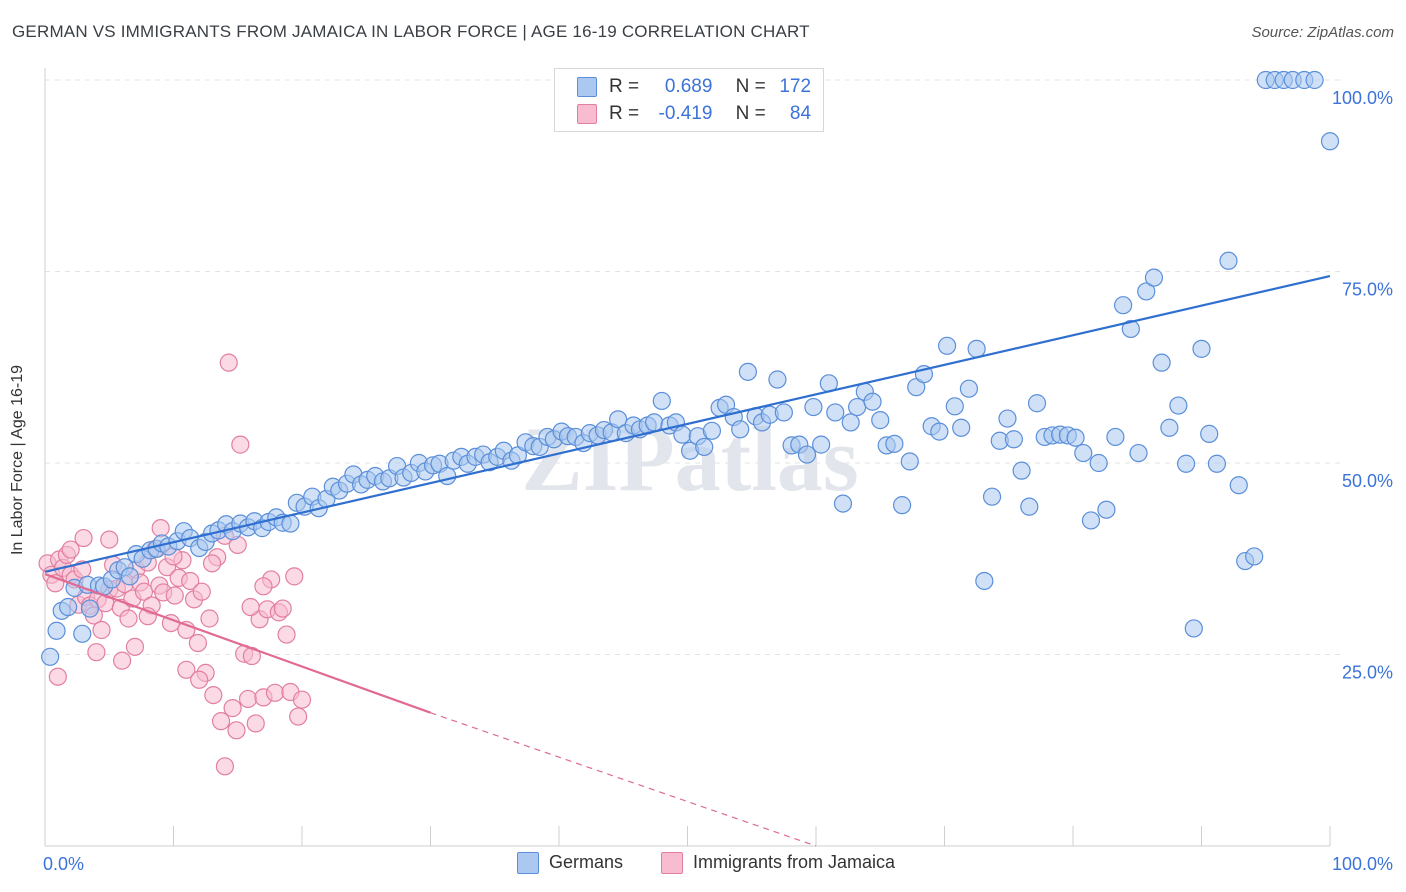 The height and width of the screenshot is (892, 1406). I want to click on source-label: Source: ZipAtlas.com, so click(1322, 32).